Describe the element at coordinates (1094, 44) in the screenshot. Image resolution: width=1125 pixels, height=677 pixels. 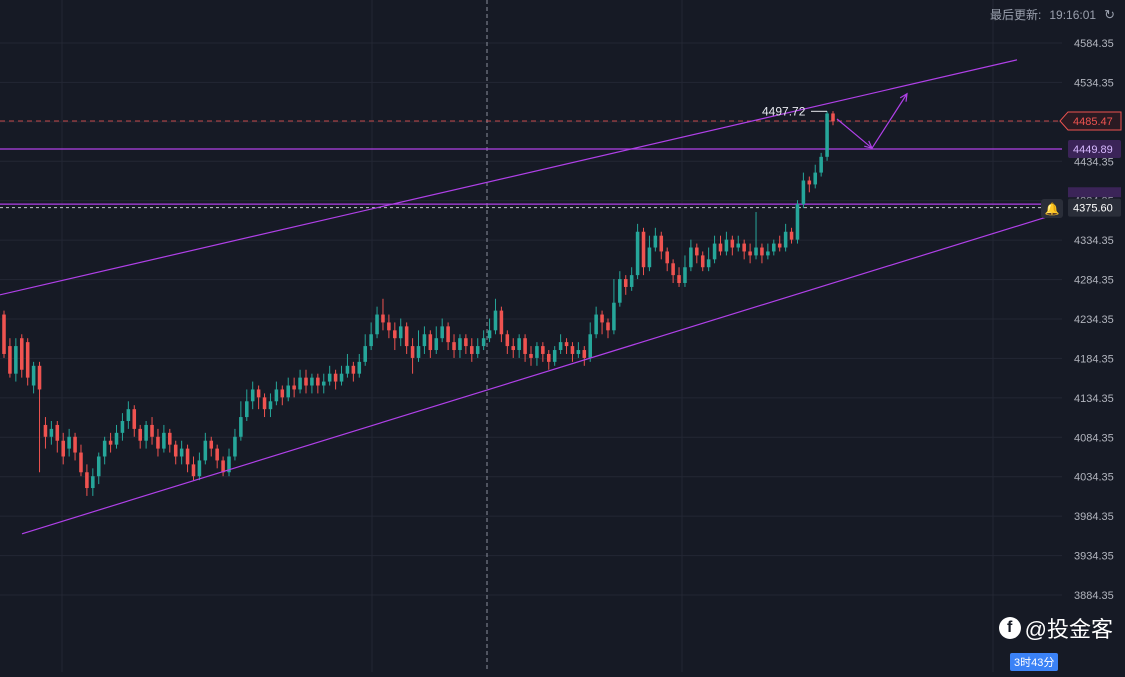
I see `y-tick-label: 4584.35` at that location.